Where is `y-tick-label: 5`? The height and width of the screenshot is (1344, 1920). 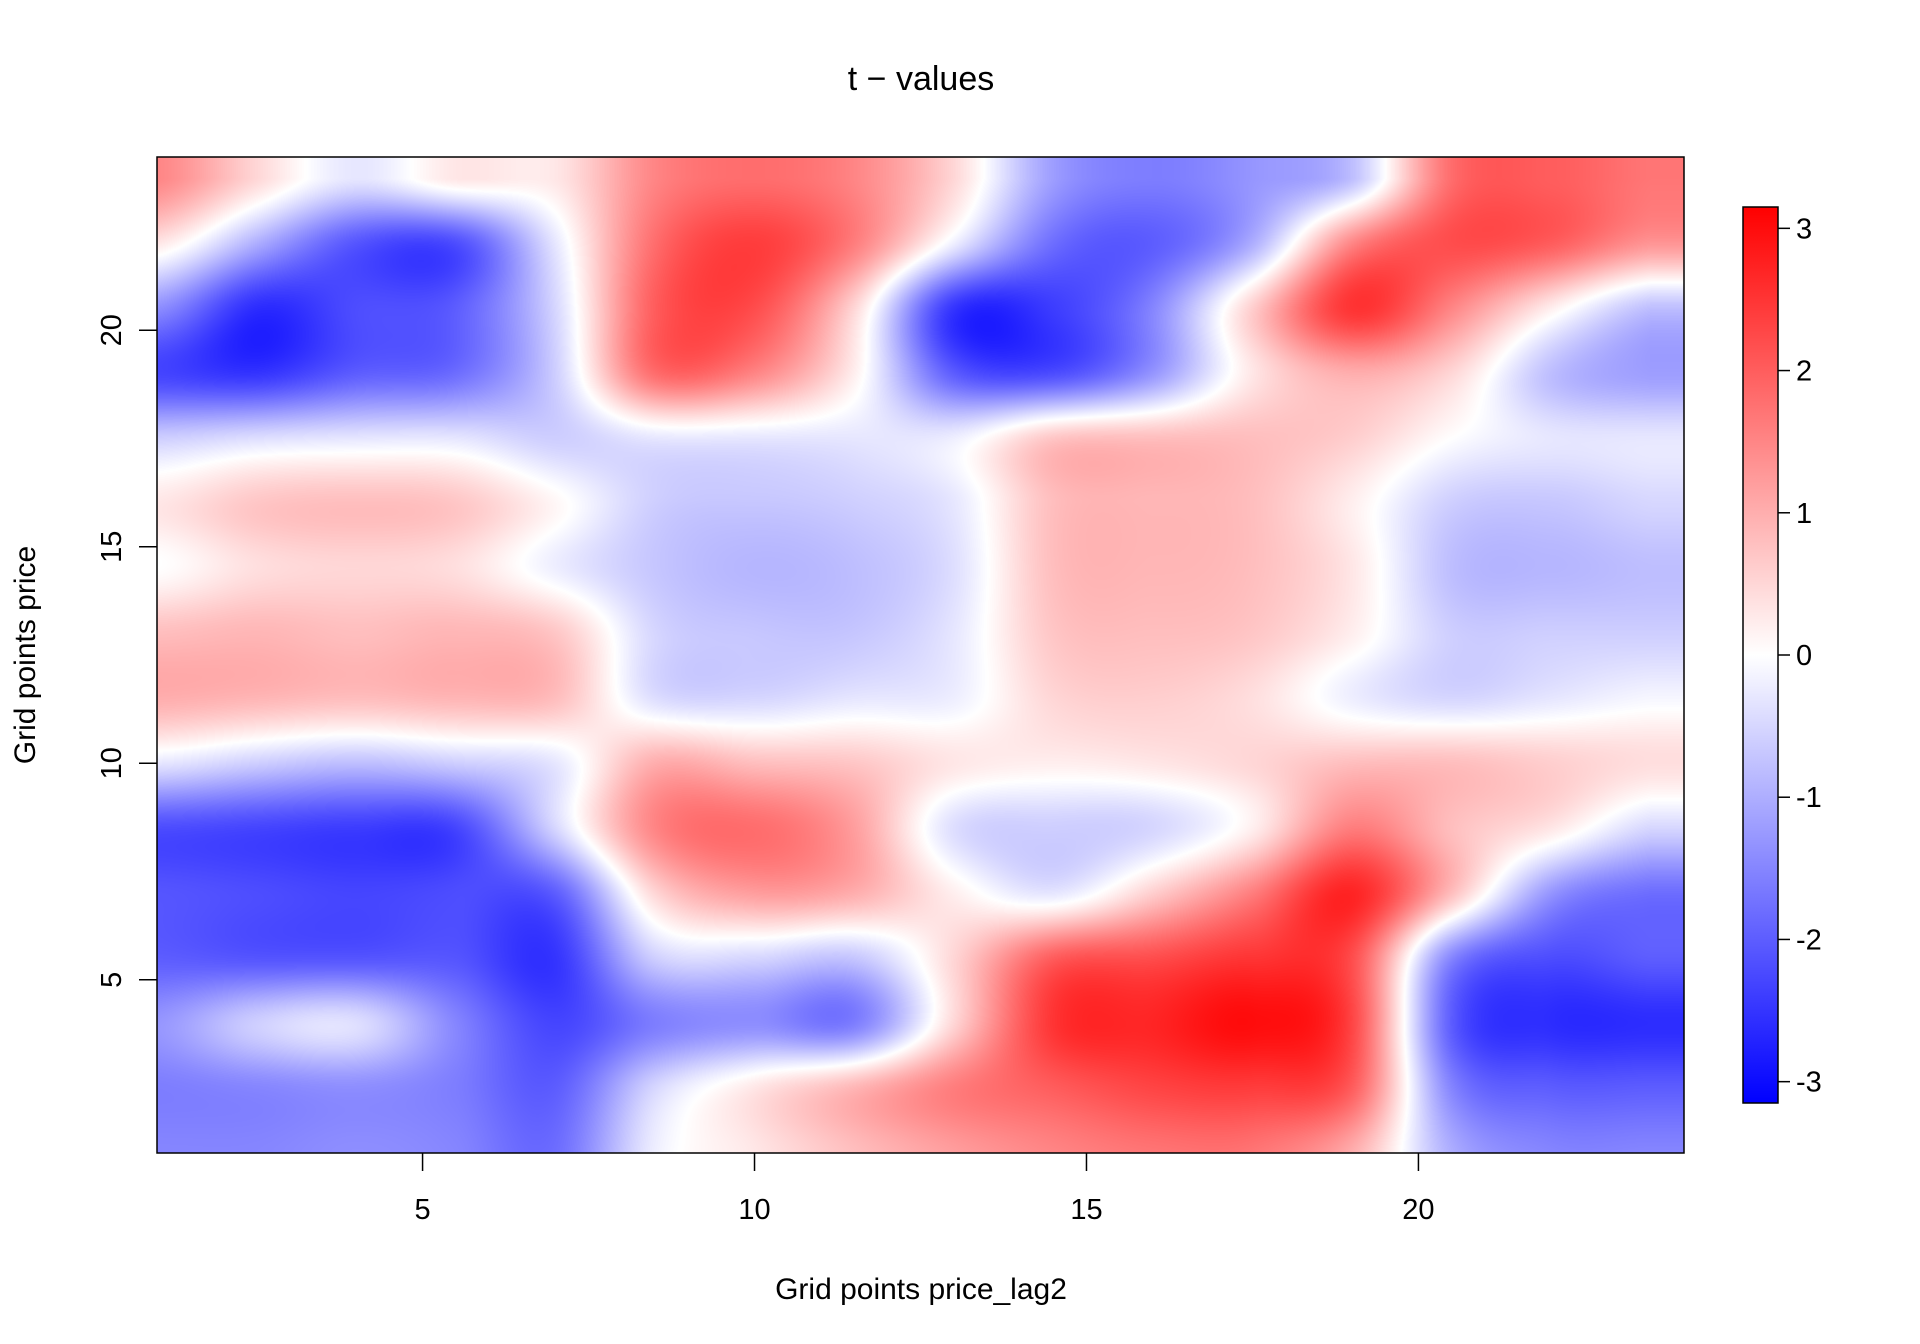
y-tick-label: 5 is located at coordinates (112, 980).